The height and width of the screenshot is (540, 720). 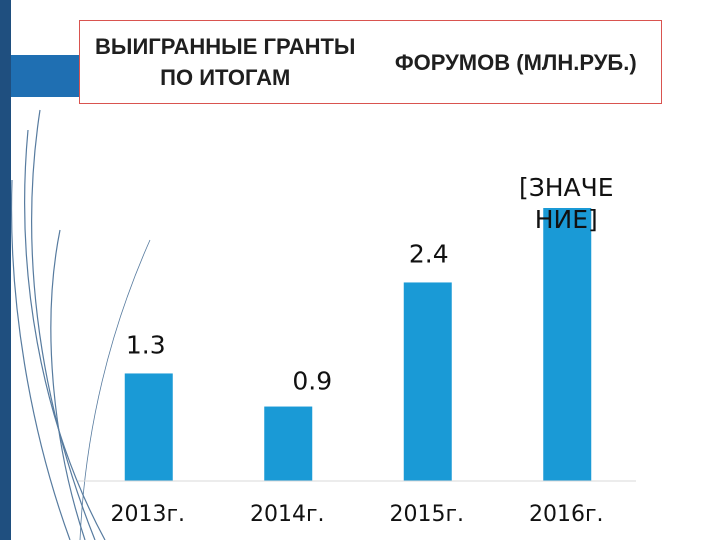 I want to click on data-label: 2.4, so click(x=429, y=253).